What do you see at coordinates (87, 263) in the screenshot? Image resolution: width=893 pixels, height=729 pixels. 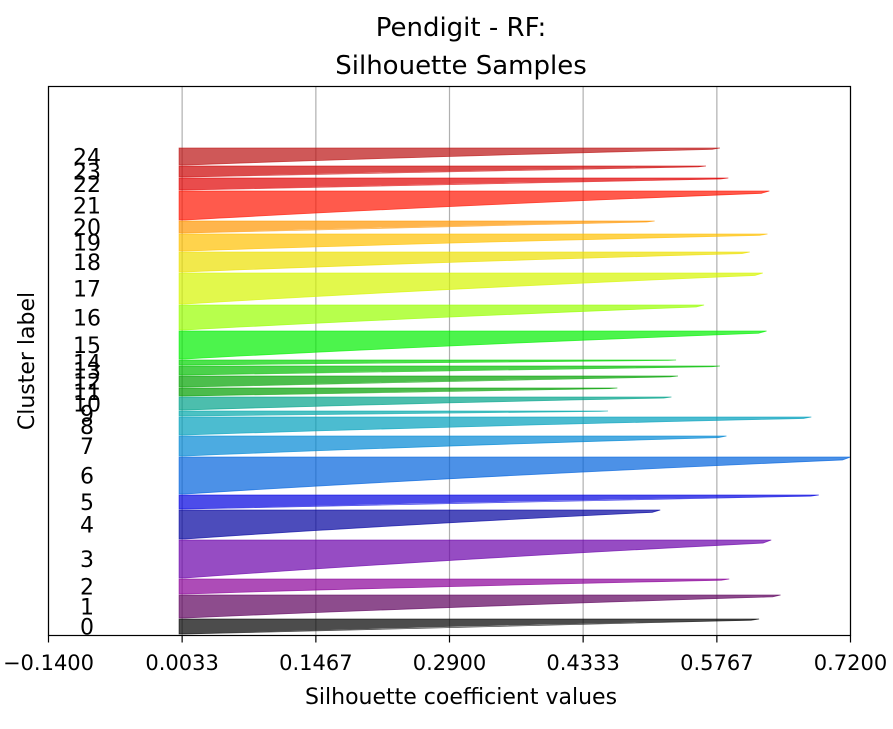 I see `cluster-label-18: 18` at bounding box center [87, 263].